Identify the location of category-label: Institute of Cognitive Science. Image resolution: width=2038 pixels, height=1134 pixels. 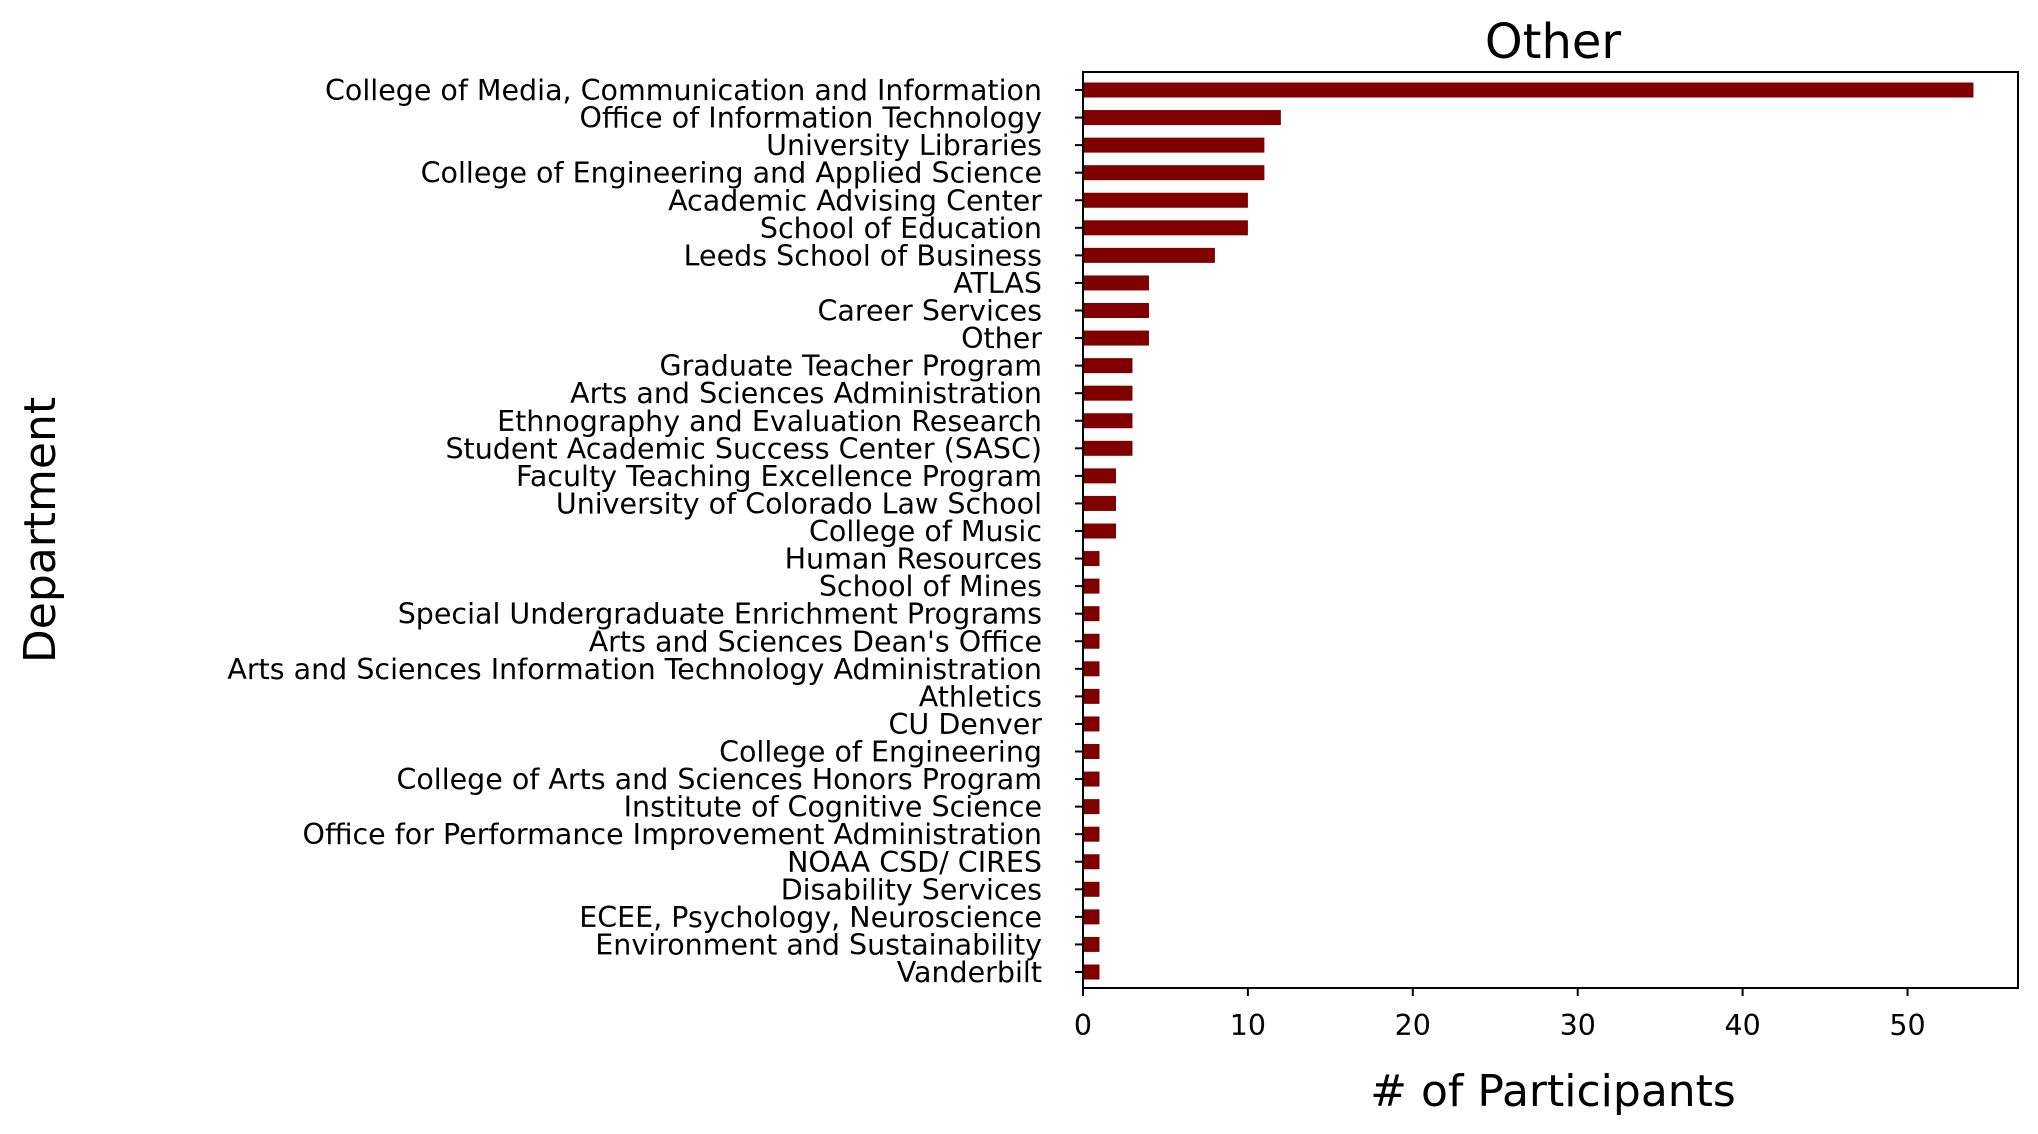
(833, 807).